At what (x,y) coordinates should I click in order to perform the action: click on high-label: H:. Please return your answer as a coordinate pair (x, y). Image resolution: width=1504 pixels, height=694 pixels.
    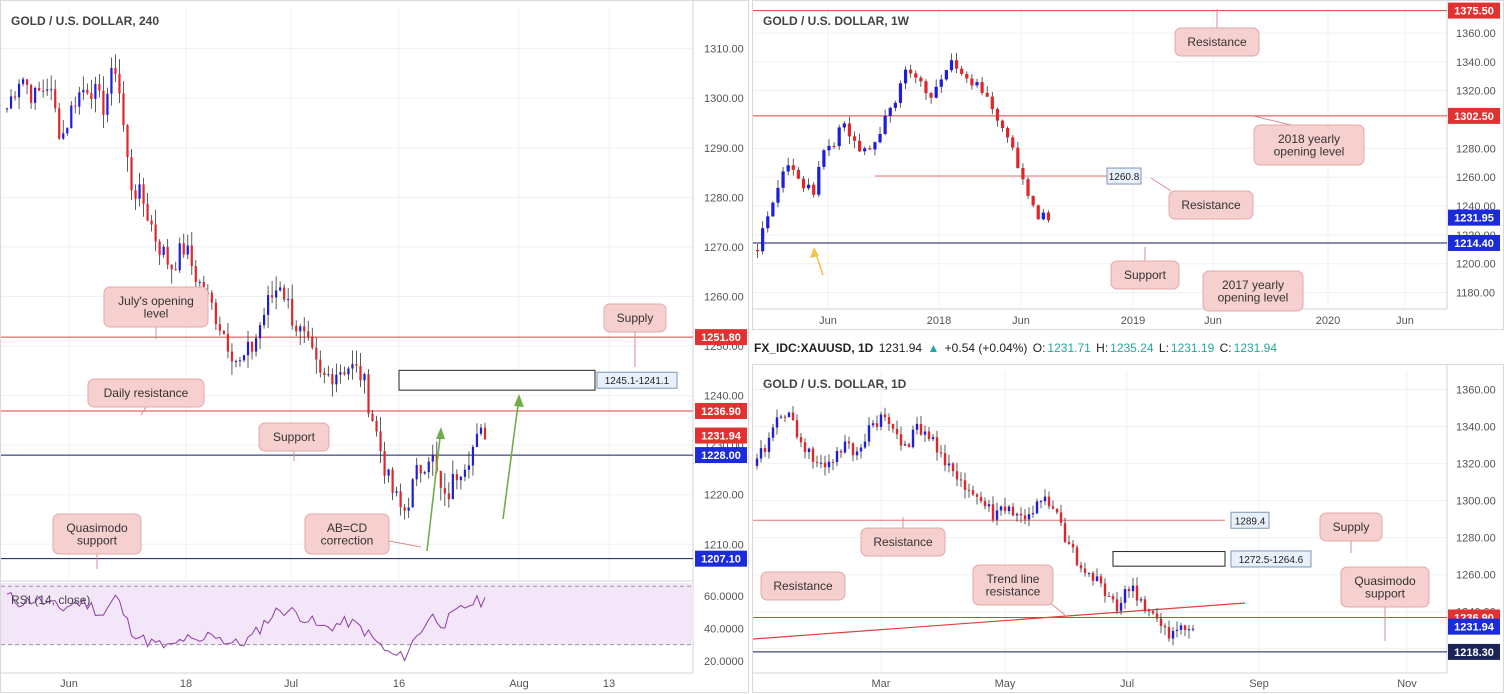
    Looking at the image, I should click on (1102, 348).